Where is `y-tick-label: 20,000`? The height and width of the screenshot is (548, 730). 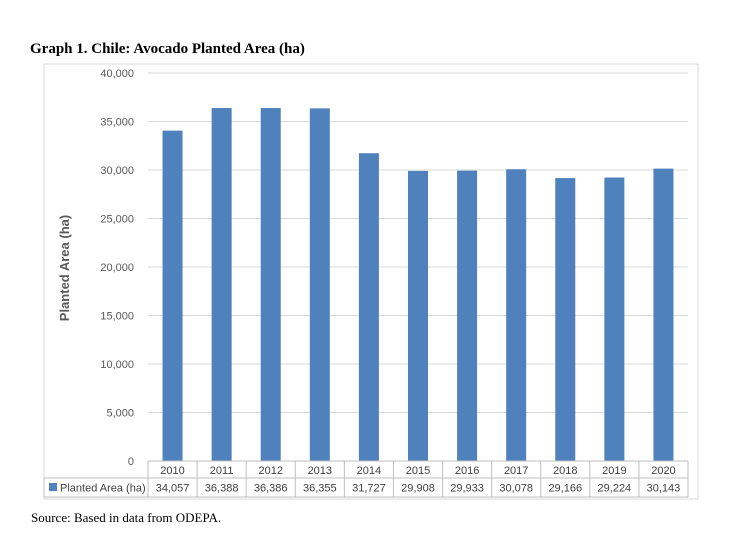
y-tick-label: 20,000 is located at coordinates (117, 268).